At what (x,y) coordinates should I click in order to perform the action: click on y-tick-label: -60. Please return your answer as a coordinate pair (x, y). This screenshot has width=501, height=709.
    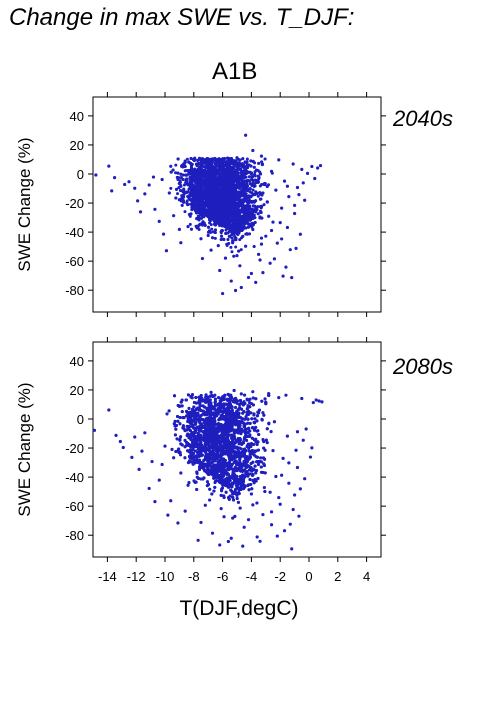
    Looking at the image, I should click on (74, 261).